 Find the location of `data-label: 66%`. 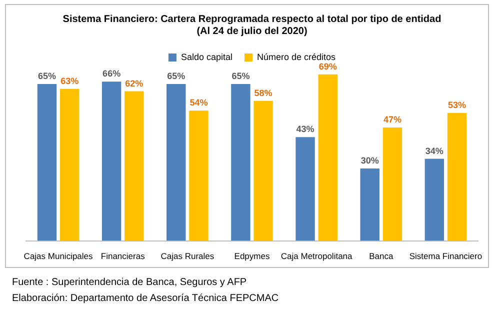

data-label: 66% is located at coordinates (111, 73).